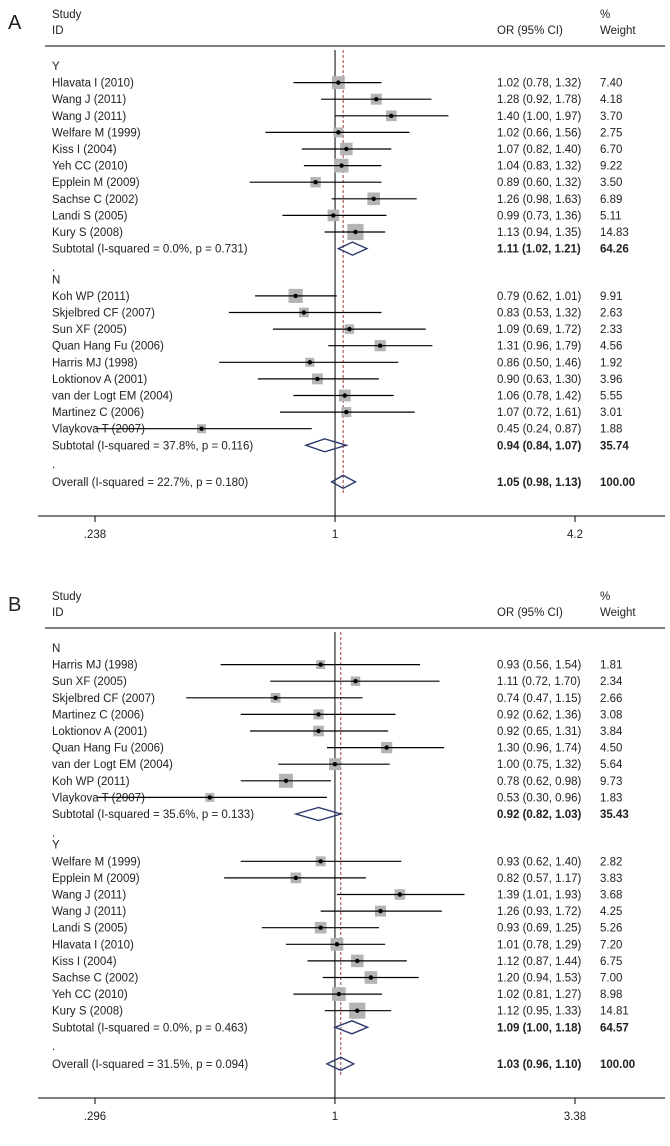 The image size is (670, 1146). I want to click on weight-value: 2.63, so click(611, 314).